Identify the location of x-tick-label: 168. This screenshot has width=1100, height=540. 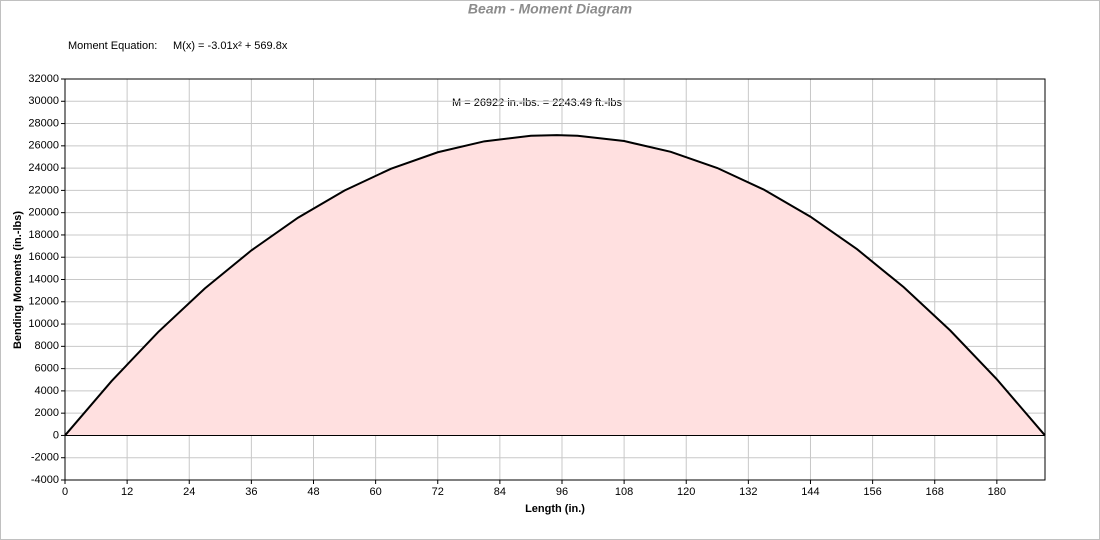
(935, 492).